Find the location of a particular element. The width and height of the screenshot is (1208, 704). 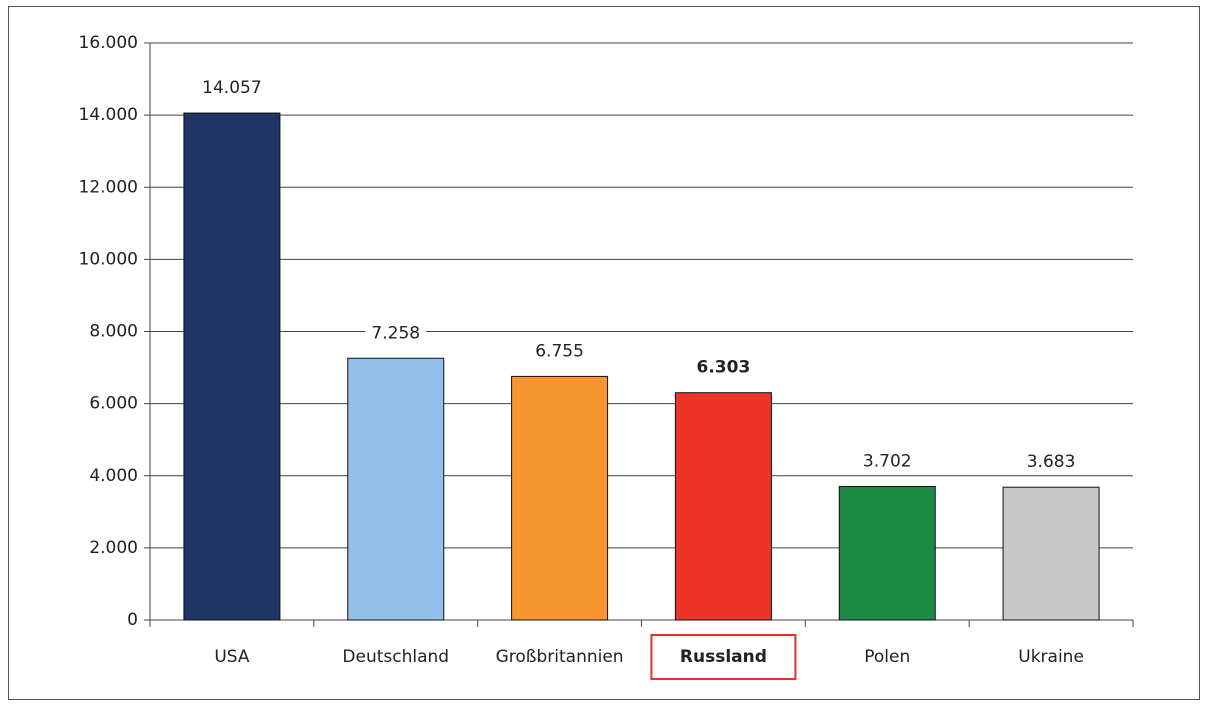

value-label: 3.683 is located at coordinates (1051, 462).